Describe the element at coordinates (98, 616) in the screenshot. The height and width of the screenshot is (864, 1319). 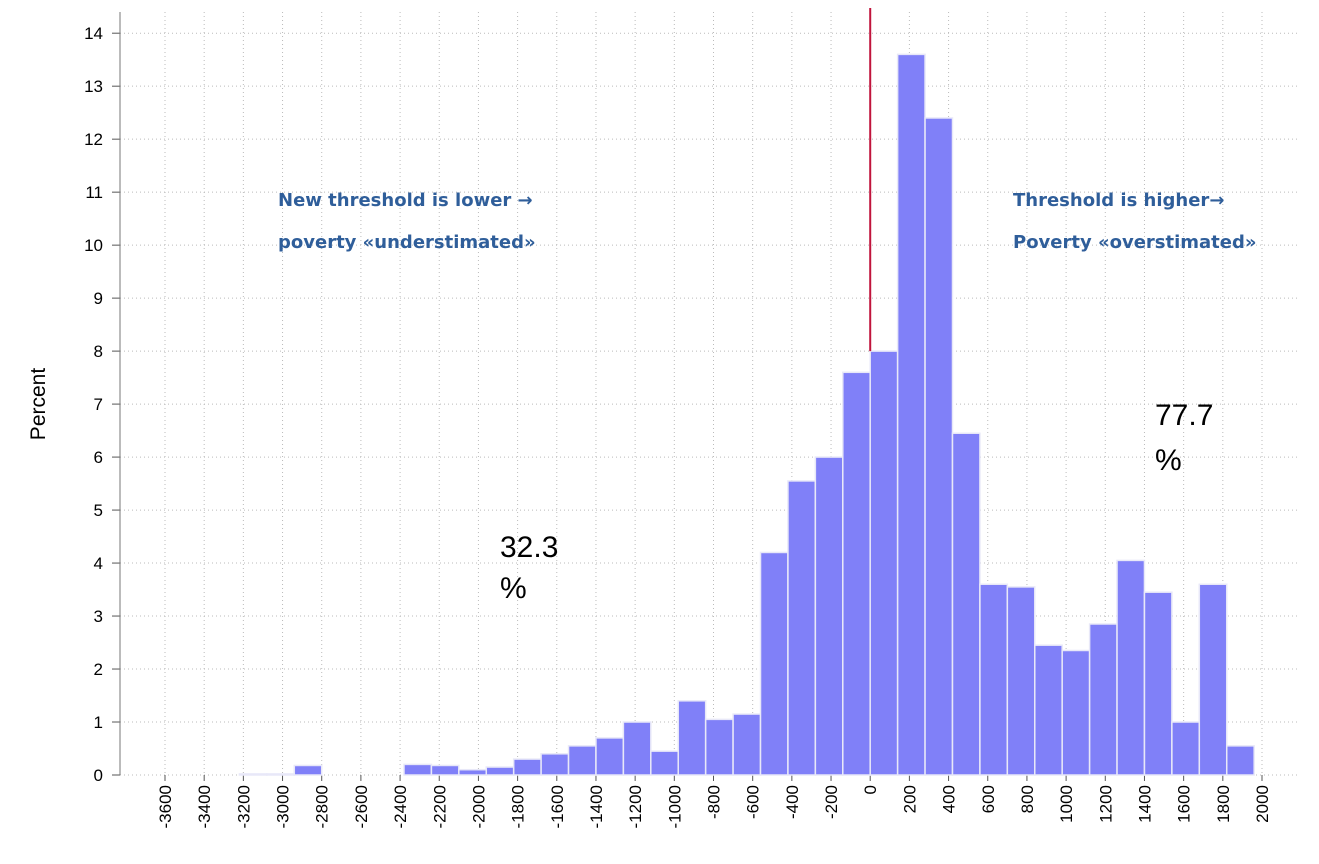
I see `y-tick-label: 3` at that location.